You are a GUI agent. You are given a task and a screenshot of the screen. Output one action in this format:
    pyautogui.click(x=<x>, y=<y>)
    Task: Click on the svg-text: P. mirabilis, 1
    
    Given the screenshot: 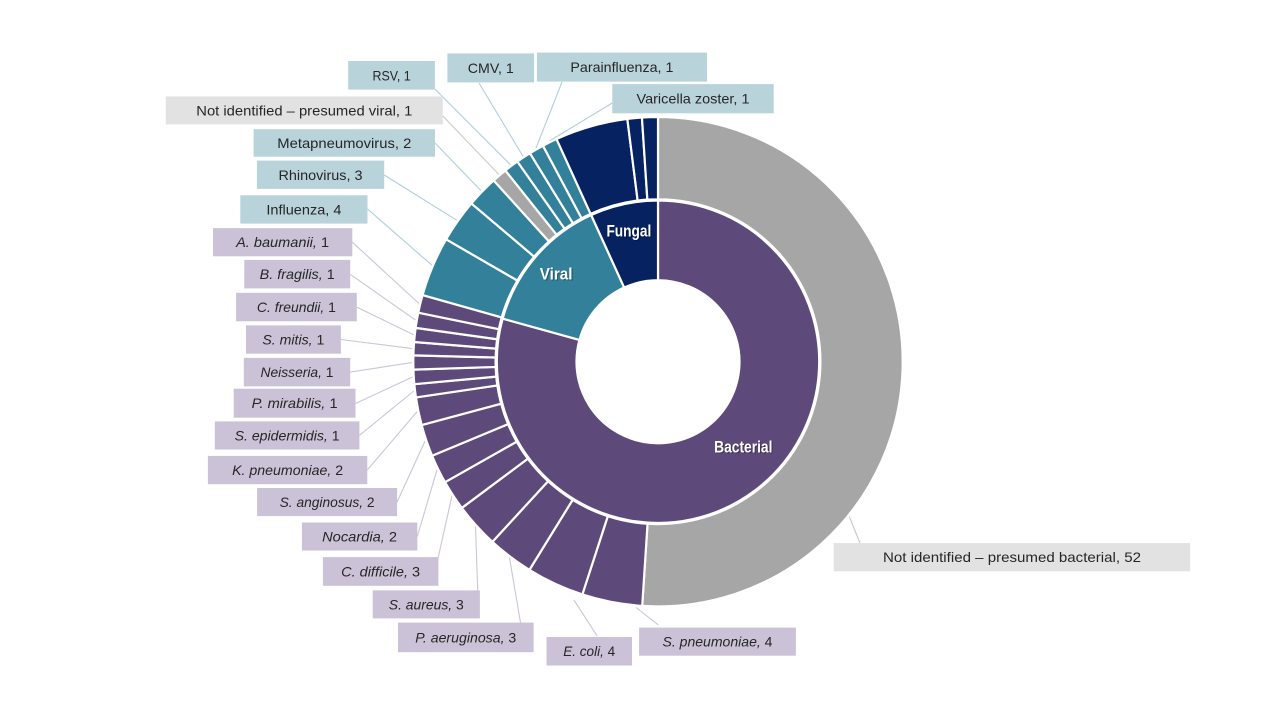 What is the action you would take?
    pyautogui.click(x=295, y=403)
    